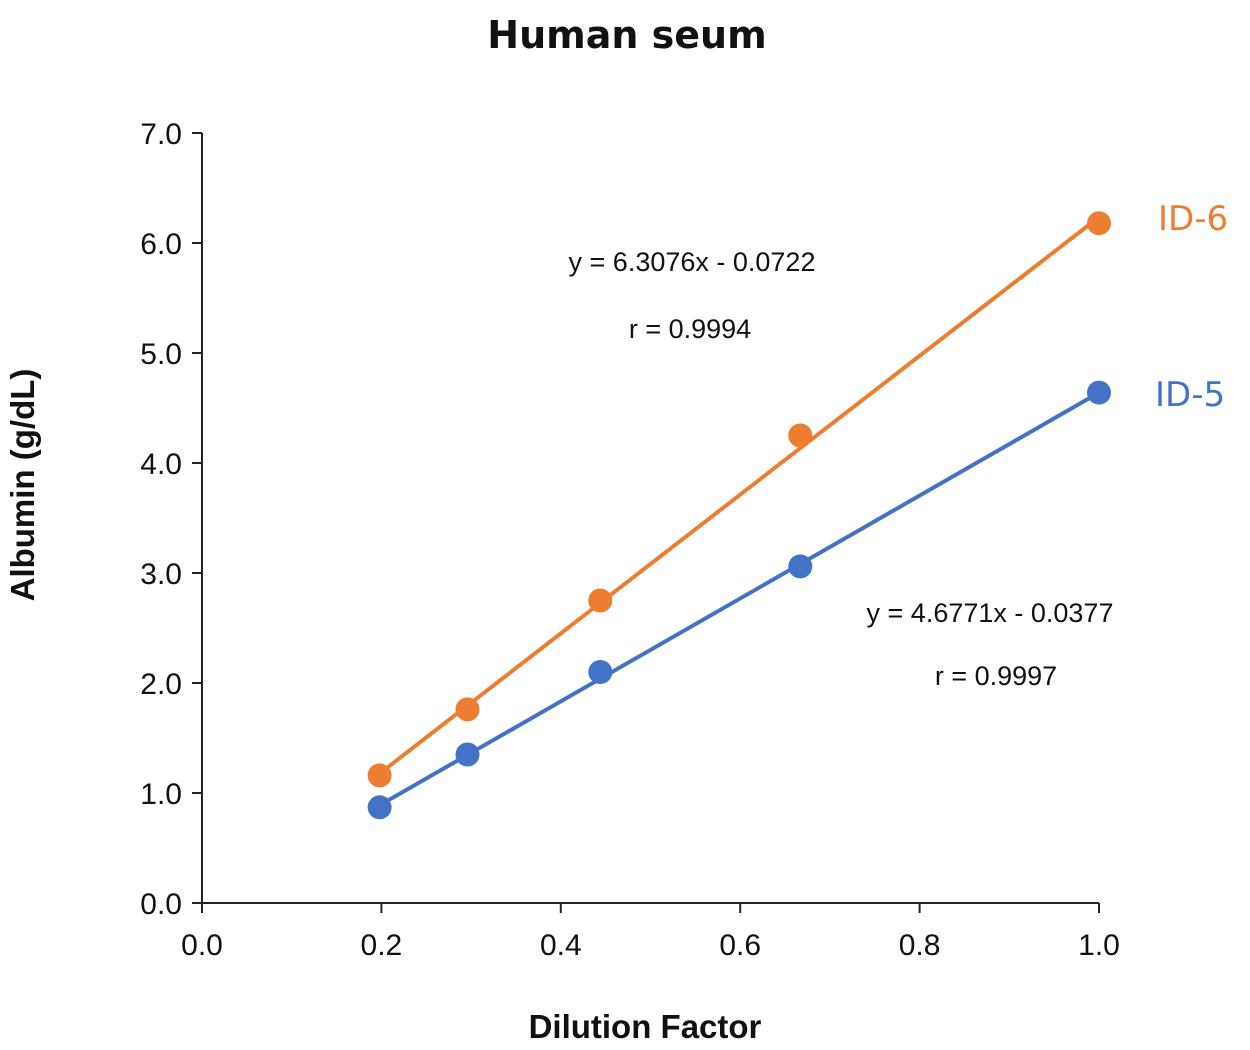 The image size is (1250, 1050). I want to click on y-axis-title: Albumin (g/dL), so click(22, 485).